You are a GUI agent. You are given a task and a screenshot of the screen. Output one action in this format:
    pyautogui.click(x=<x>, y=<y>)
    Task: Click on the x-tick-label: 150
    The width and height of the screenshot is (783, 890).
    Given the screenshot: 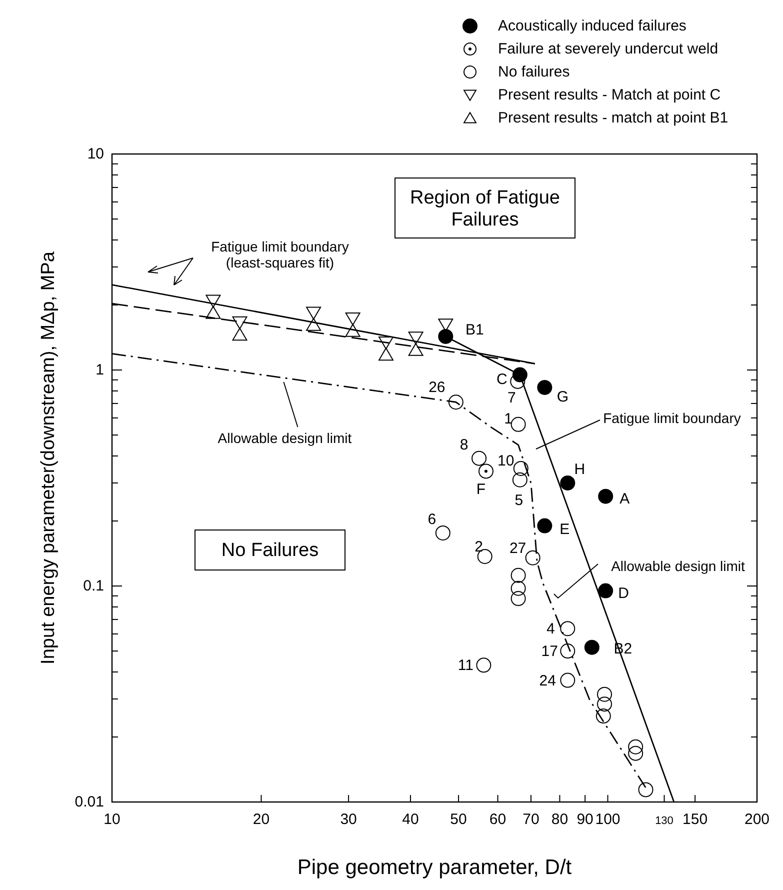 What is the action you would take?
    pyautogui.click(x=695, y=819)
    